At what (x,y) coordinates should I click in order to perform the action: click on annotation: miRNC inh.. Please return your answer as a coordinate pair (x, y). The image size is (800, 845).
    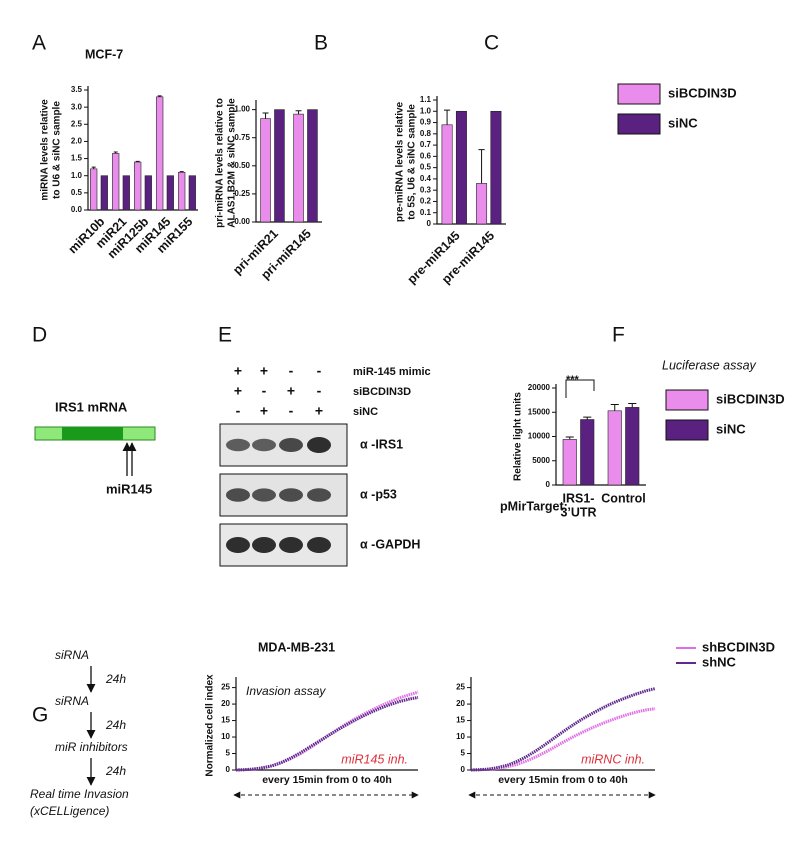
    Looking at the image, I should click on (613, 759).